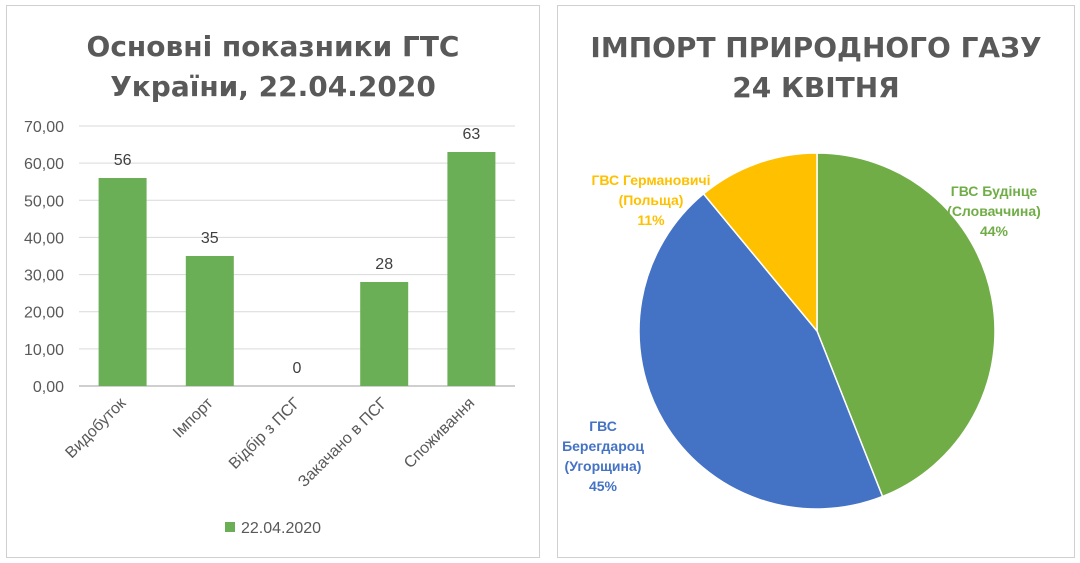 The height and width of the screenshot is (563, 1080). I want to click on y-tick-label: 70,00, so click(44, 127).